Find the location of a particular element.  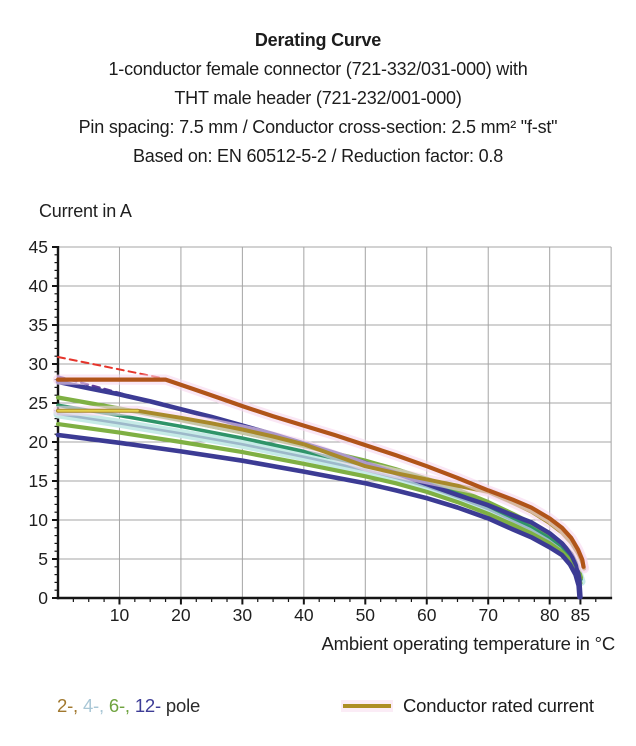

x-axis-title: Ambient operating temperature in °C is located at coordinates (468, 643).